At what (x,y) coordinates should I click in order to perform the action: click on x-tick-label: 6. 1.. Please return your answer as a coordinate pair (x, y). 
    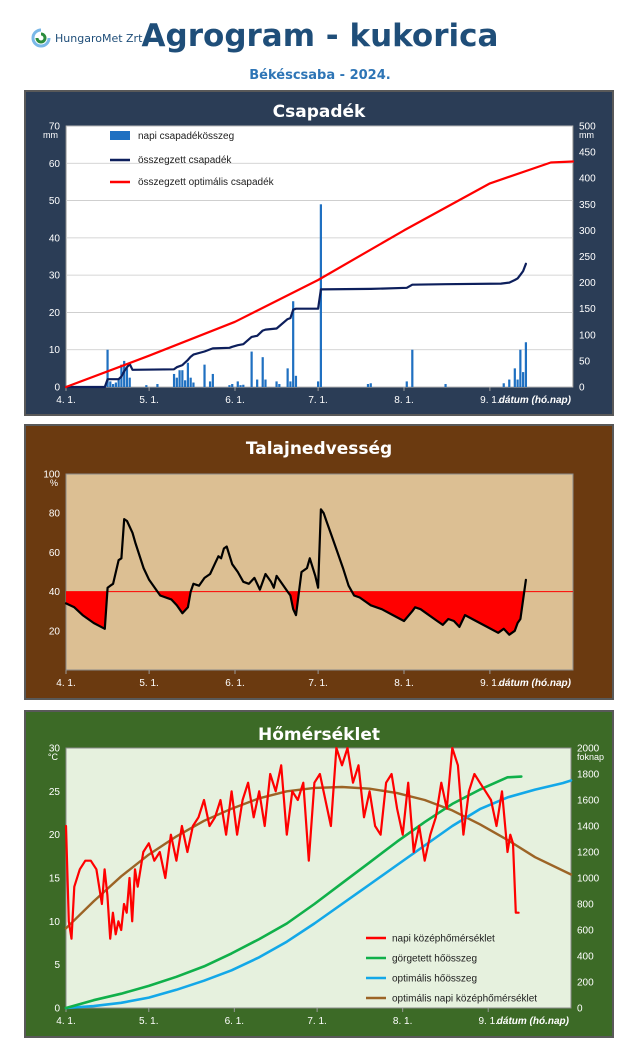
    Looking at the image, I should click on (234, 400).